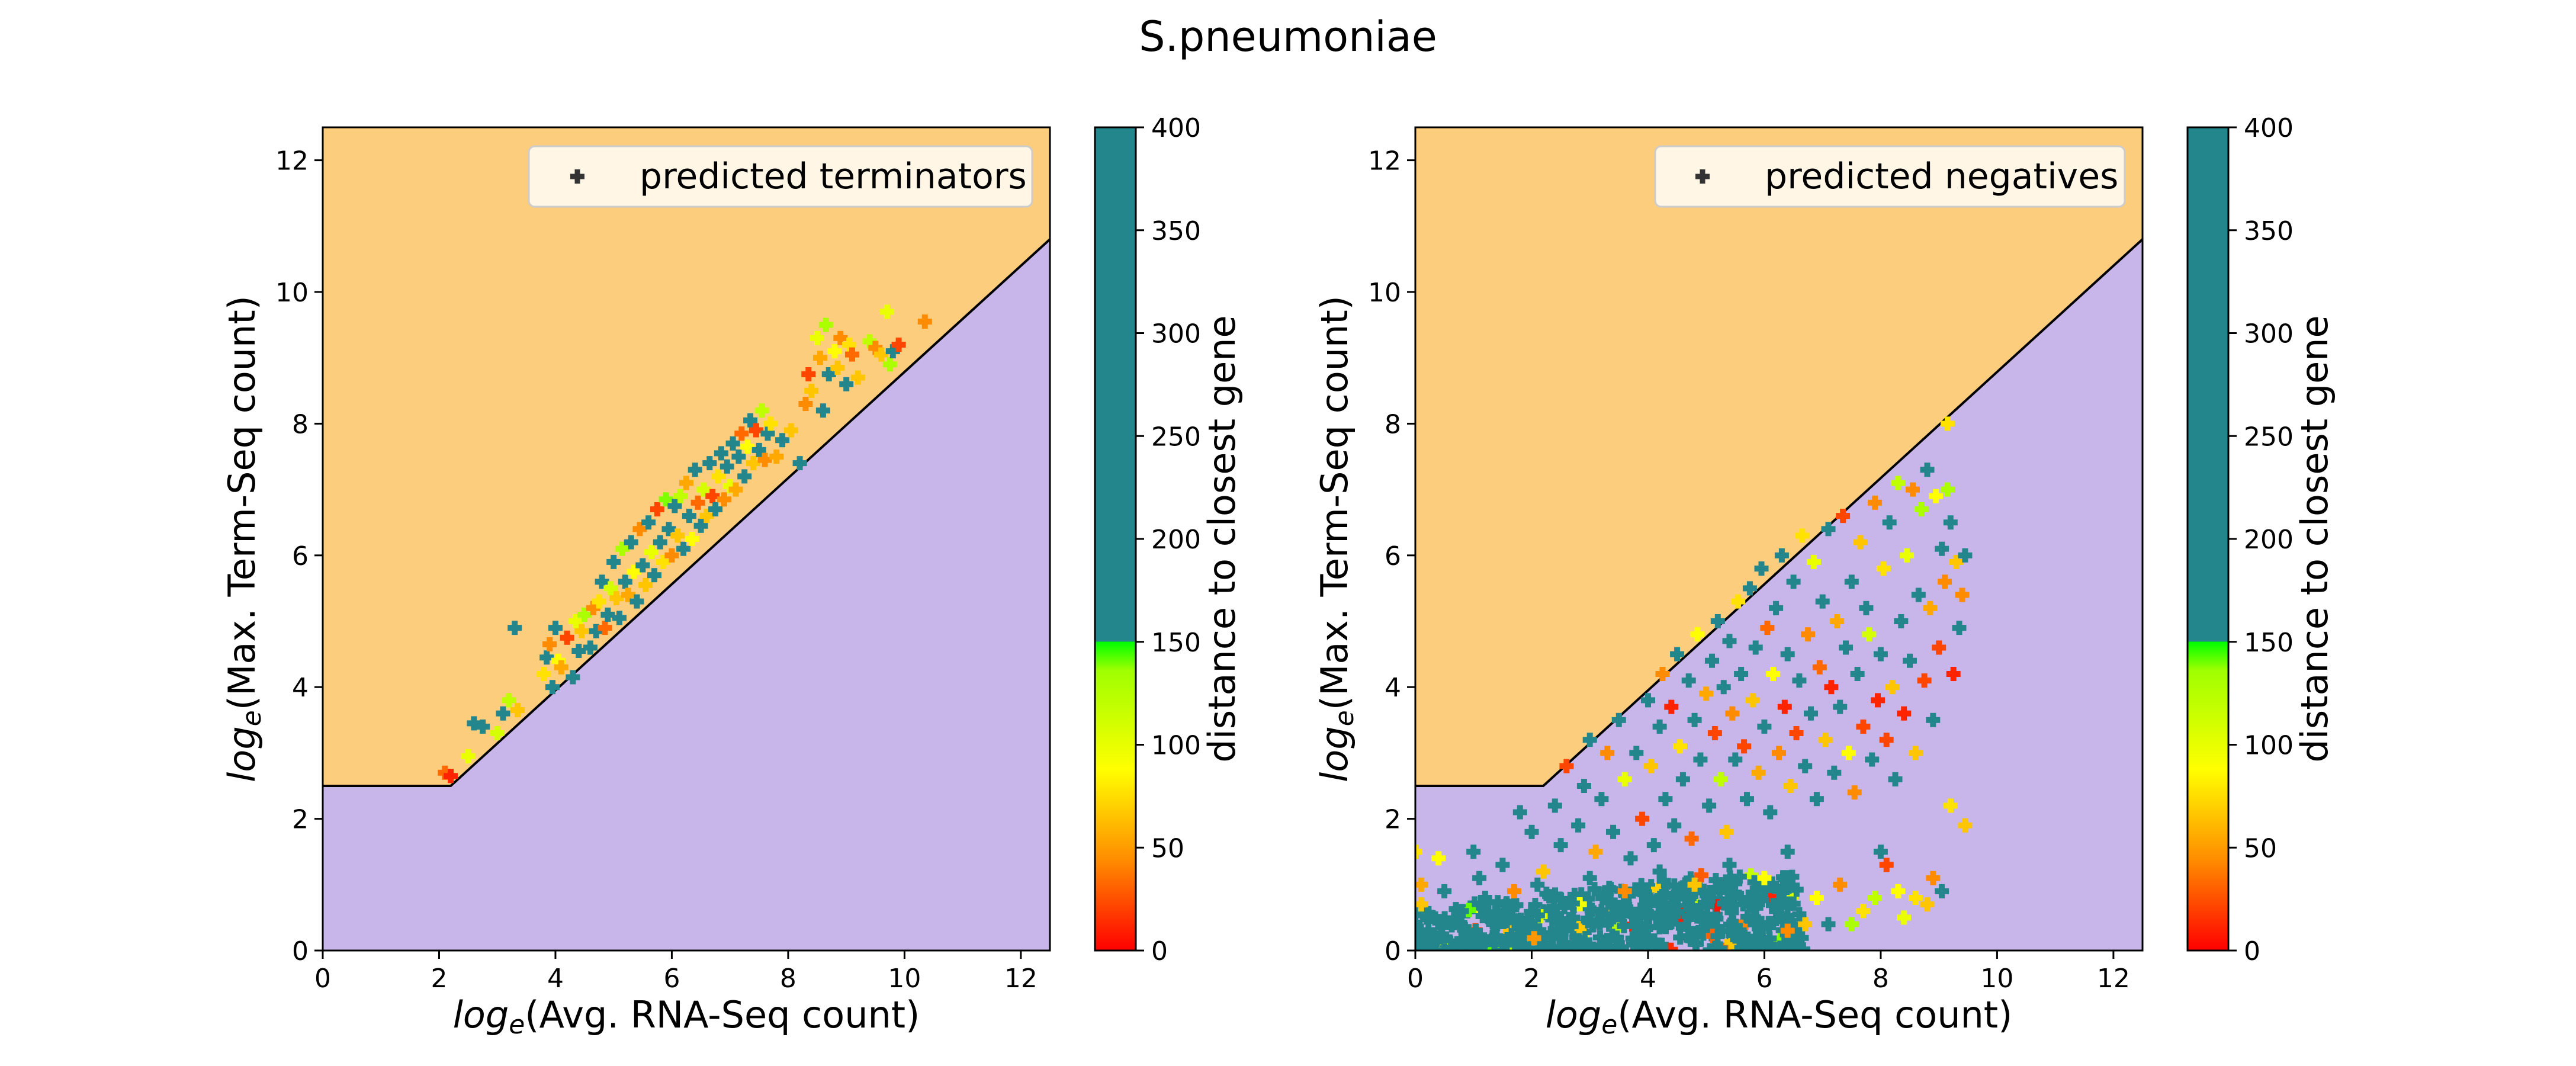 The height and width of the screenshot is (1066, 2576). I want to click on right-x-tick-label: 6, so click(1764, 979).